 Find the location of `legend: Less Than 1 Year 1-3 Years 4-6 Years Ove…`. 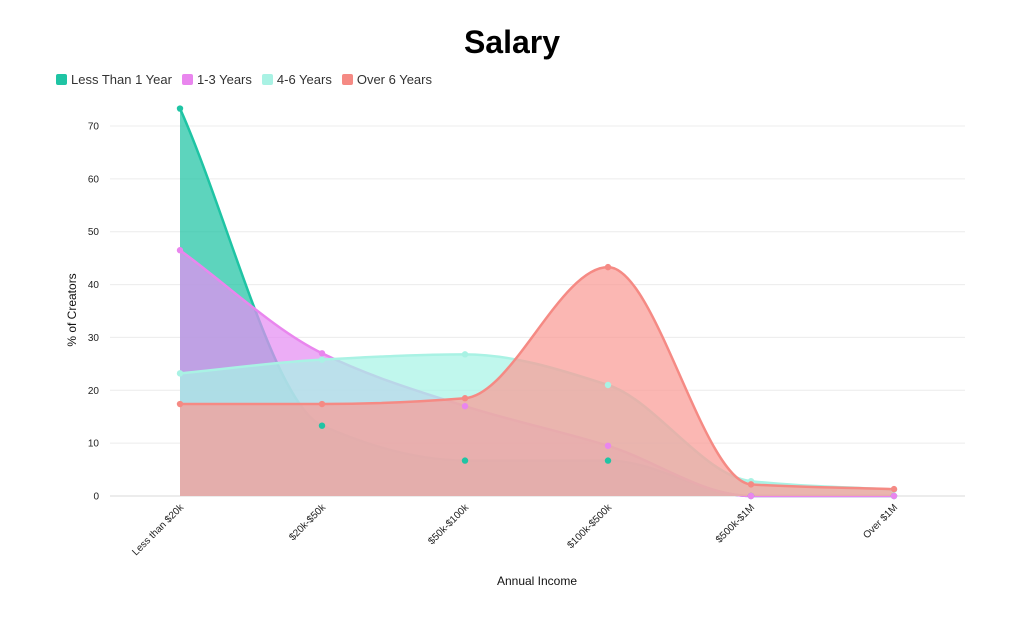

legend: Less Than 1 Year 1-3 Years 4-6 Years Ove… is located at coordinates (244, 79).